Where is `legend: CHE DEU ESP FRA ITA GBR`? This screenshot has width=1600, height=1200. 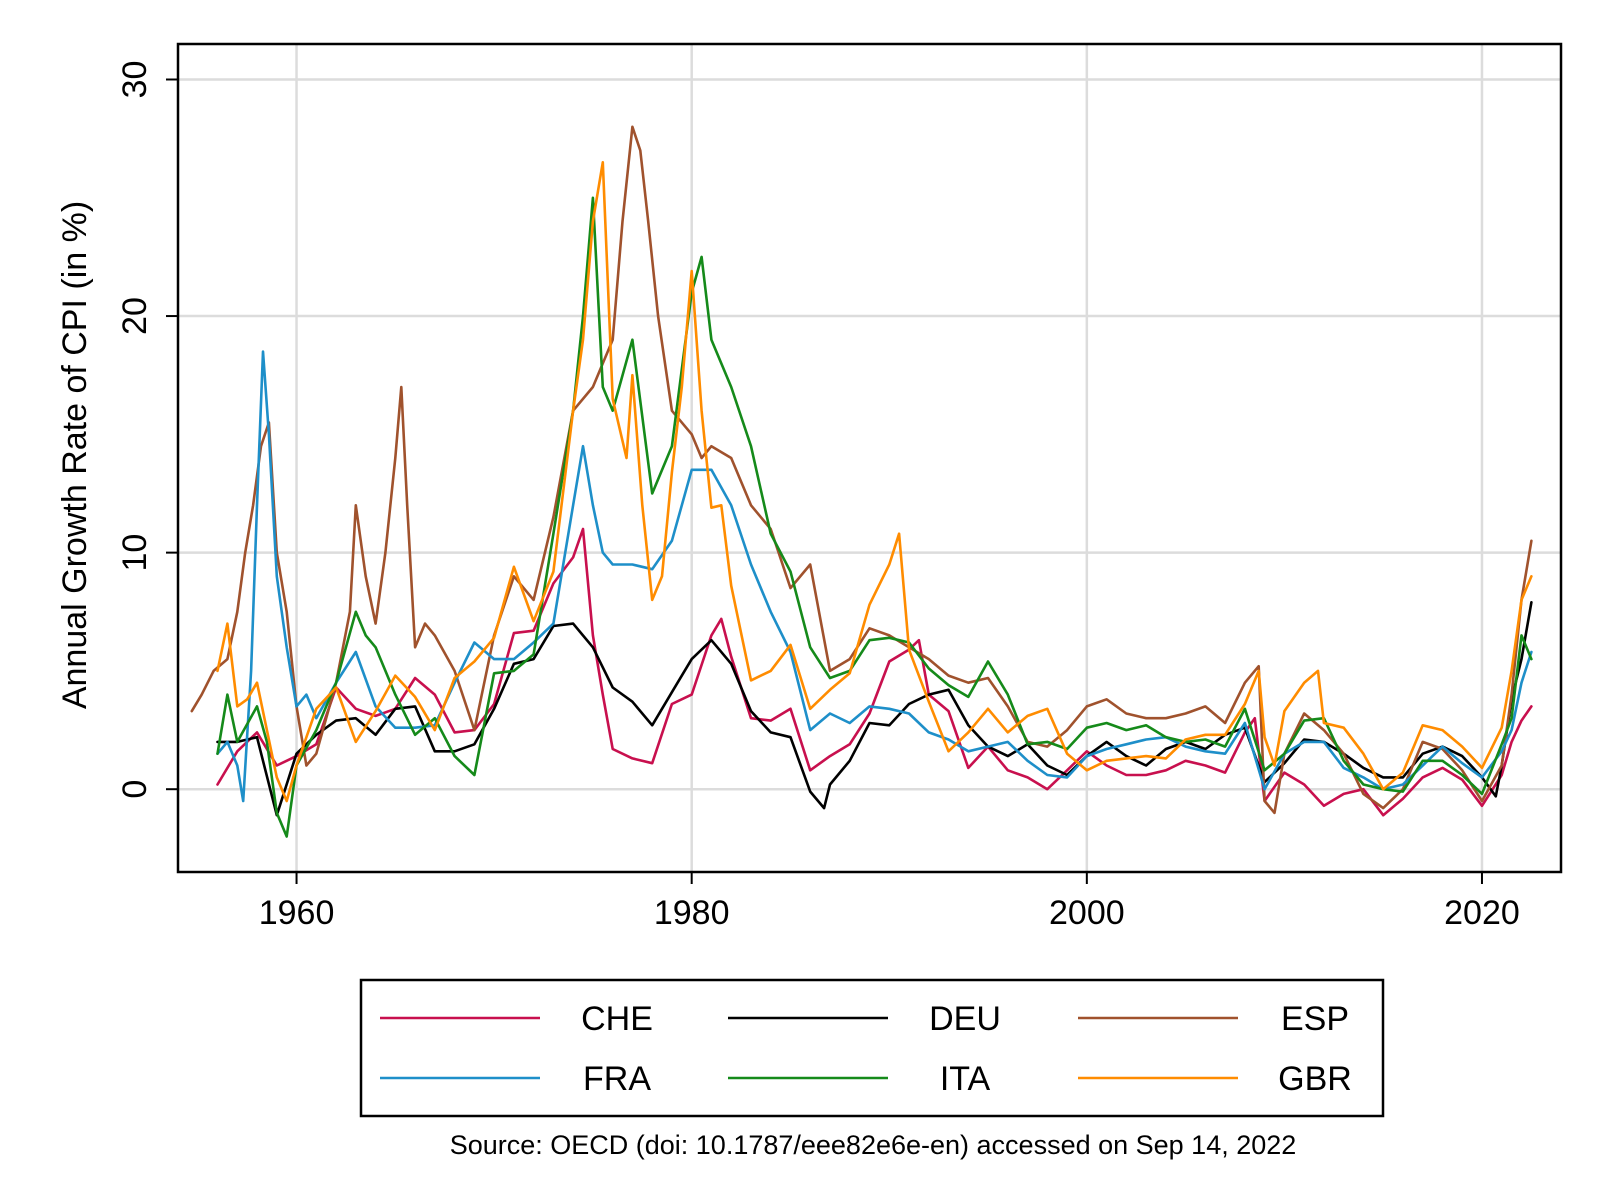
legend: CHE DEU ESP FRA ITA GBR is located at coordinates (872, 1048).